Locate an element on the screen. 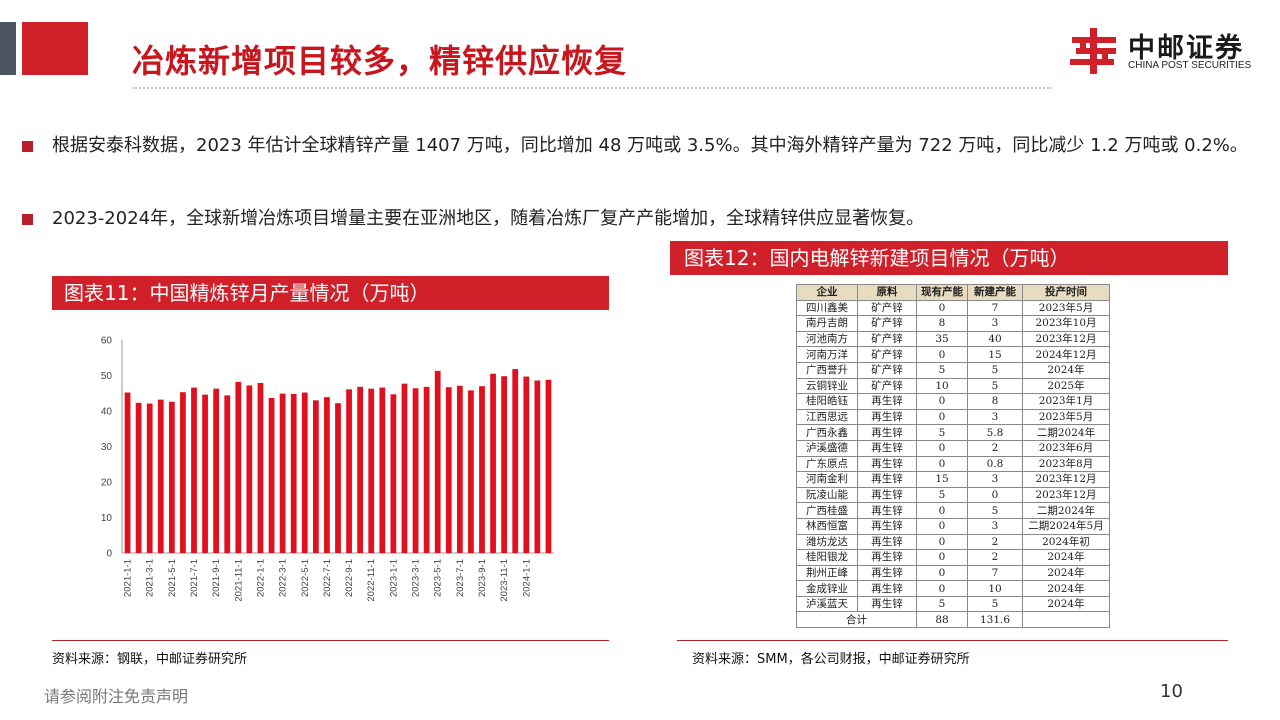 This screenshot has height=720, width=1280. table-row: 林西恒富 再生锌 0 3 二期2024年5月 is located at coordinates (953, 526).